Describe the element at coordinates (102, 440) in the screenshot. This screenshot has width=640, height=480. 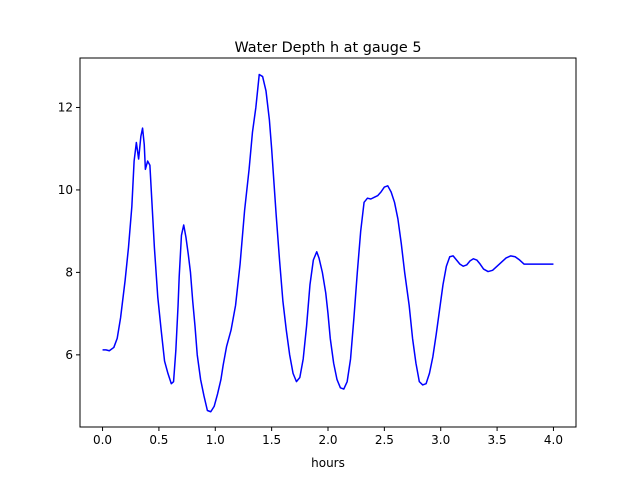
I see `x-tick-label: 0.0` at that location.